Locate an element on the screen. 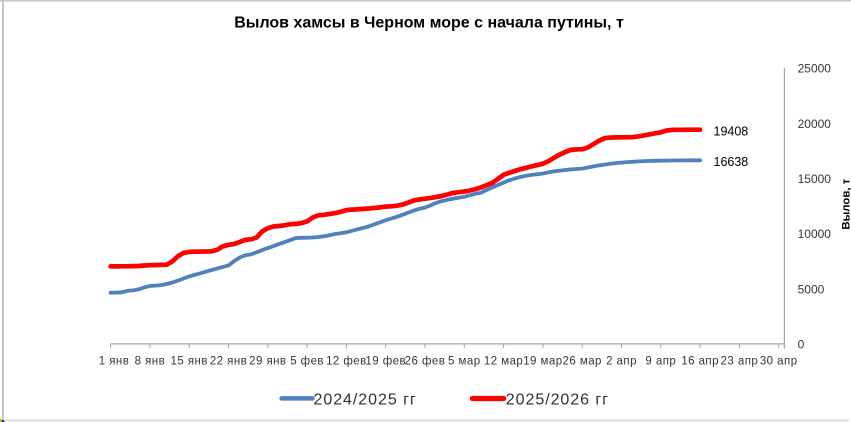  svg-text: 10000 is located at coordinates (815, 234).